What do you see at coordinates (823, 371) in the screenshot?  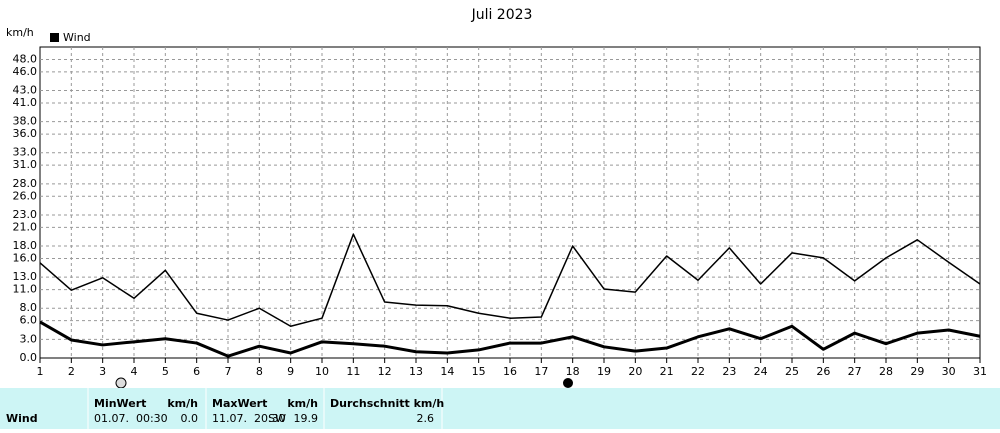 I see `x-tick-label: 26` at bounding box center [823, 371].